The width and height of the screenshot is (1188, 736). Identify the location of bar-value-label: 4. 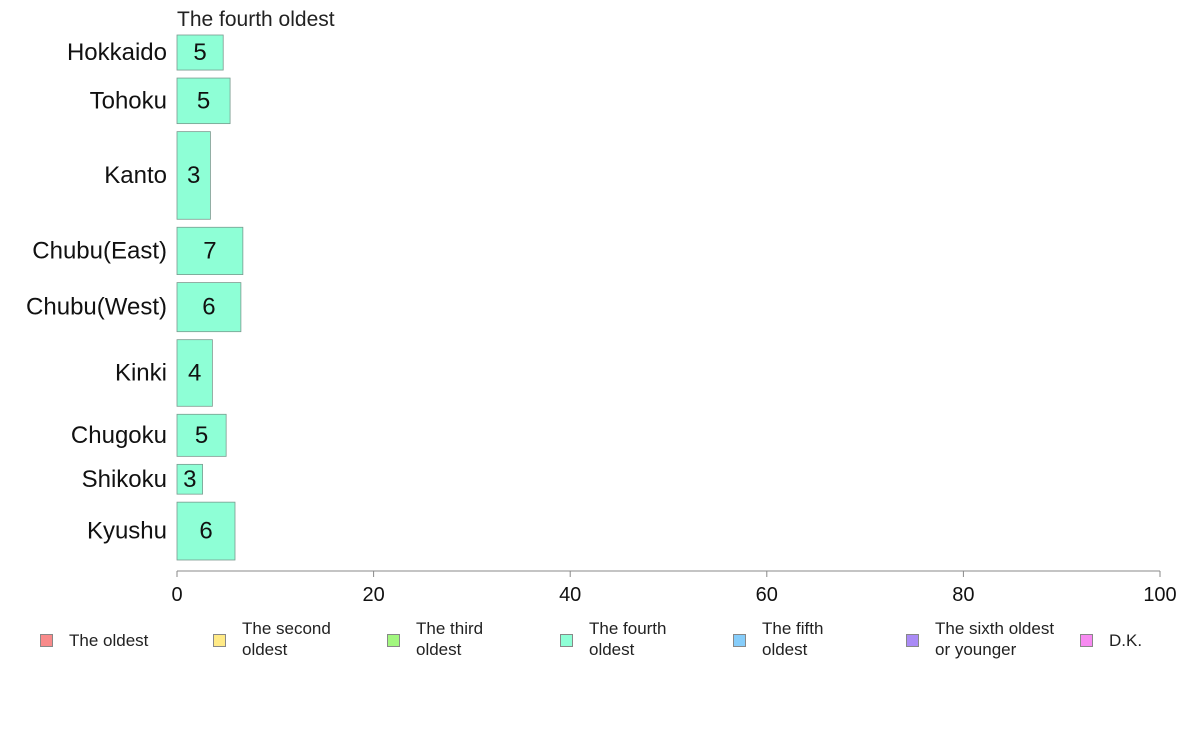
(194, 372).